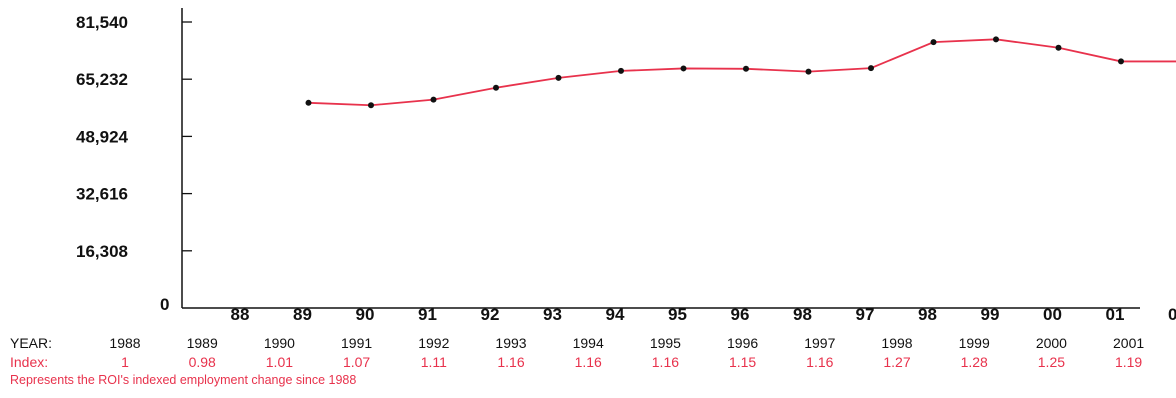  I want to click on series-line-layer, so click(742, 72).